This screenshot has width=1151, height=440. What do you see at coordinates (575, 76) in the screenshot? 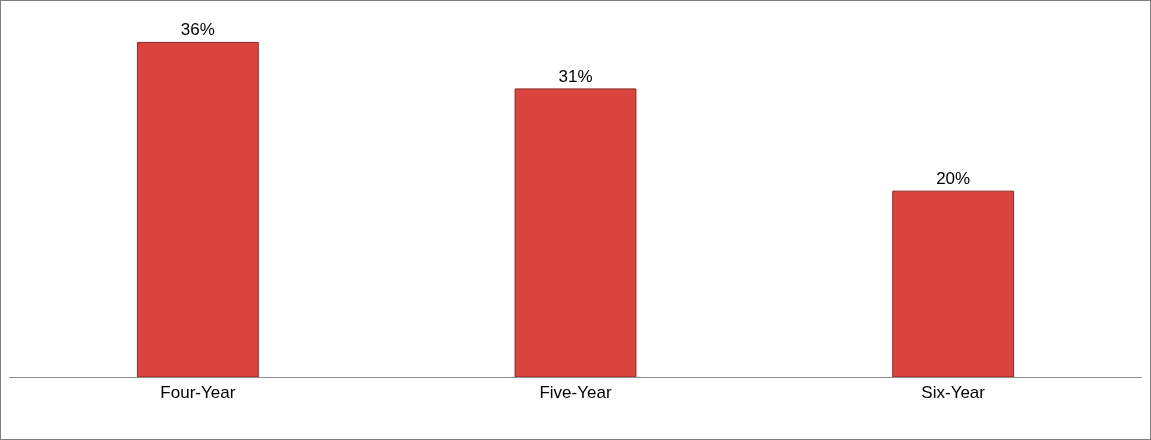
I see `data-label: 31%` at bounding box center [575, 76].